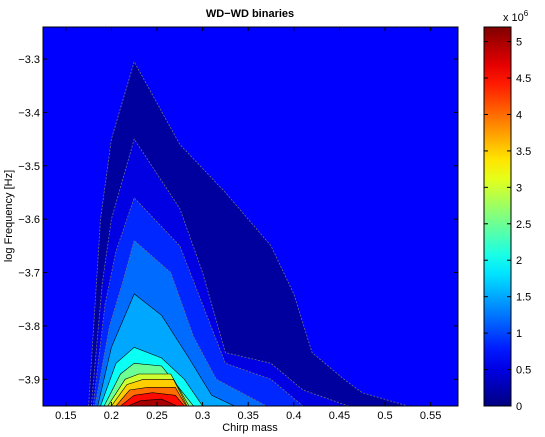 This screenshot has width=545, height=437. I want to click on colorbar-tick-label: 2.5, so click(523, 225).